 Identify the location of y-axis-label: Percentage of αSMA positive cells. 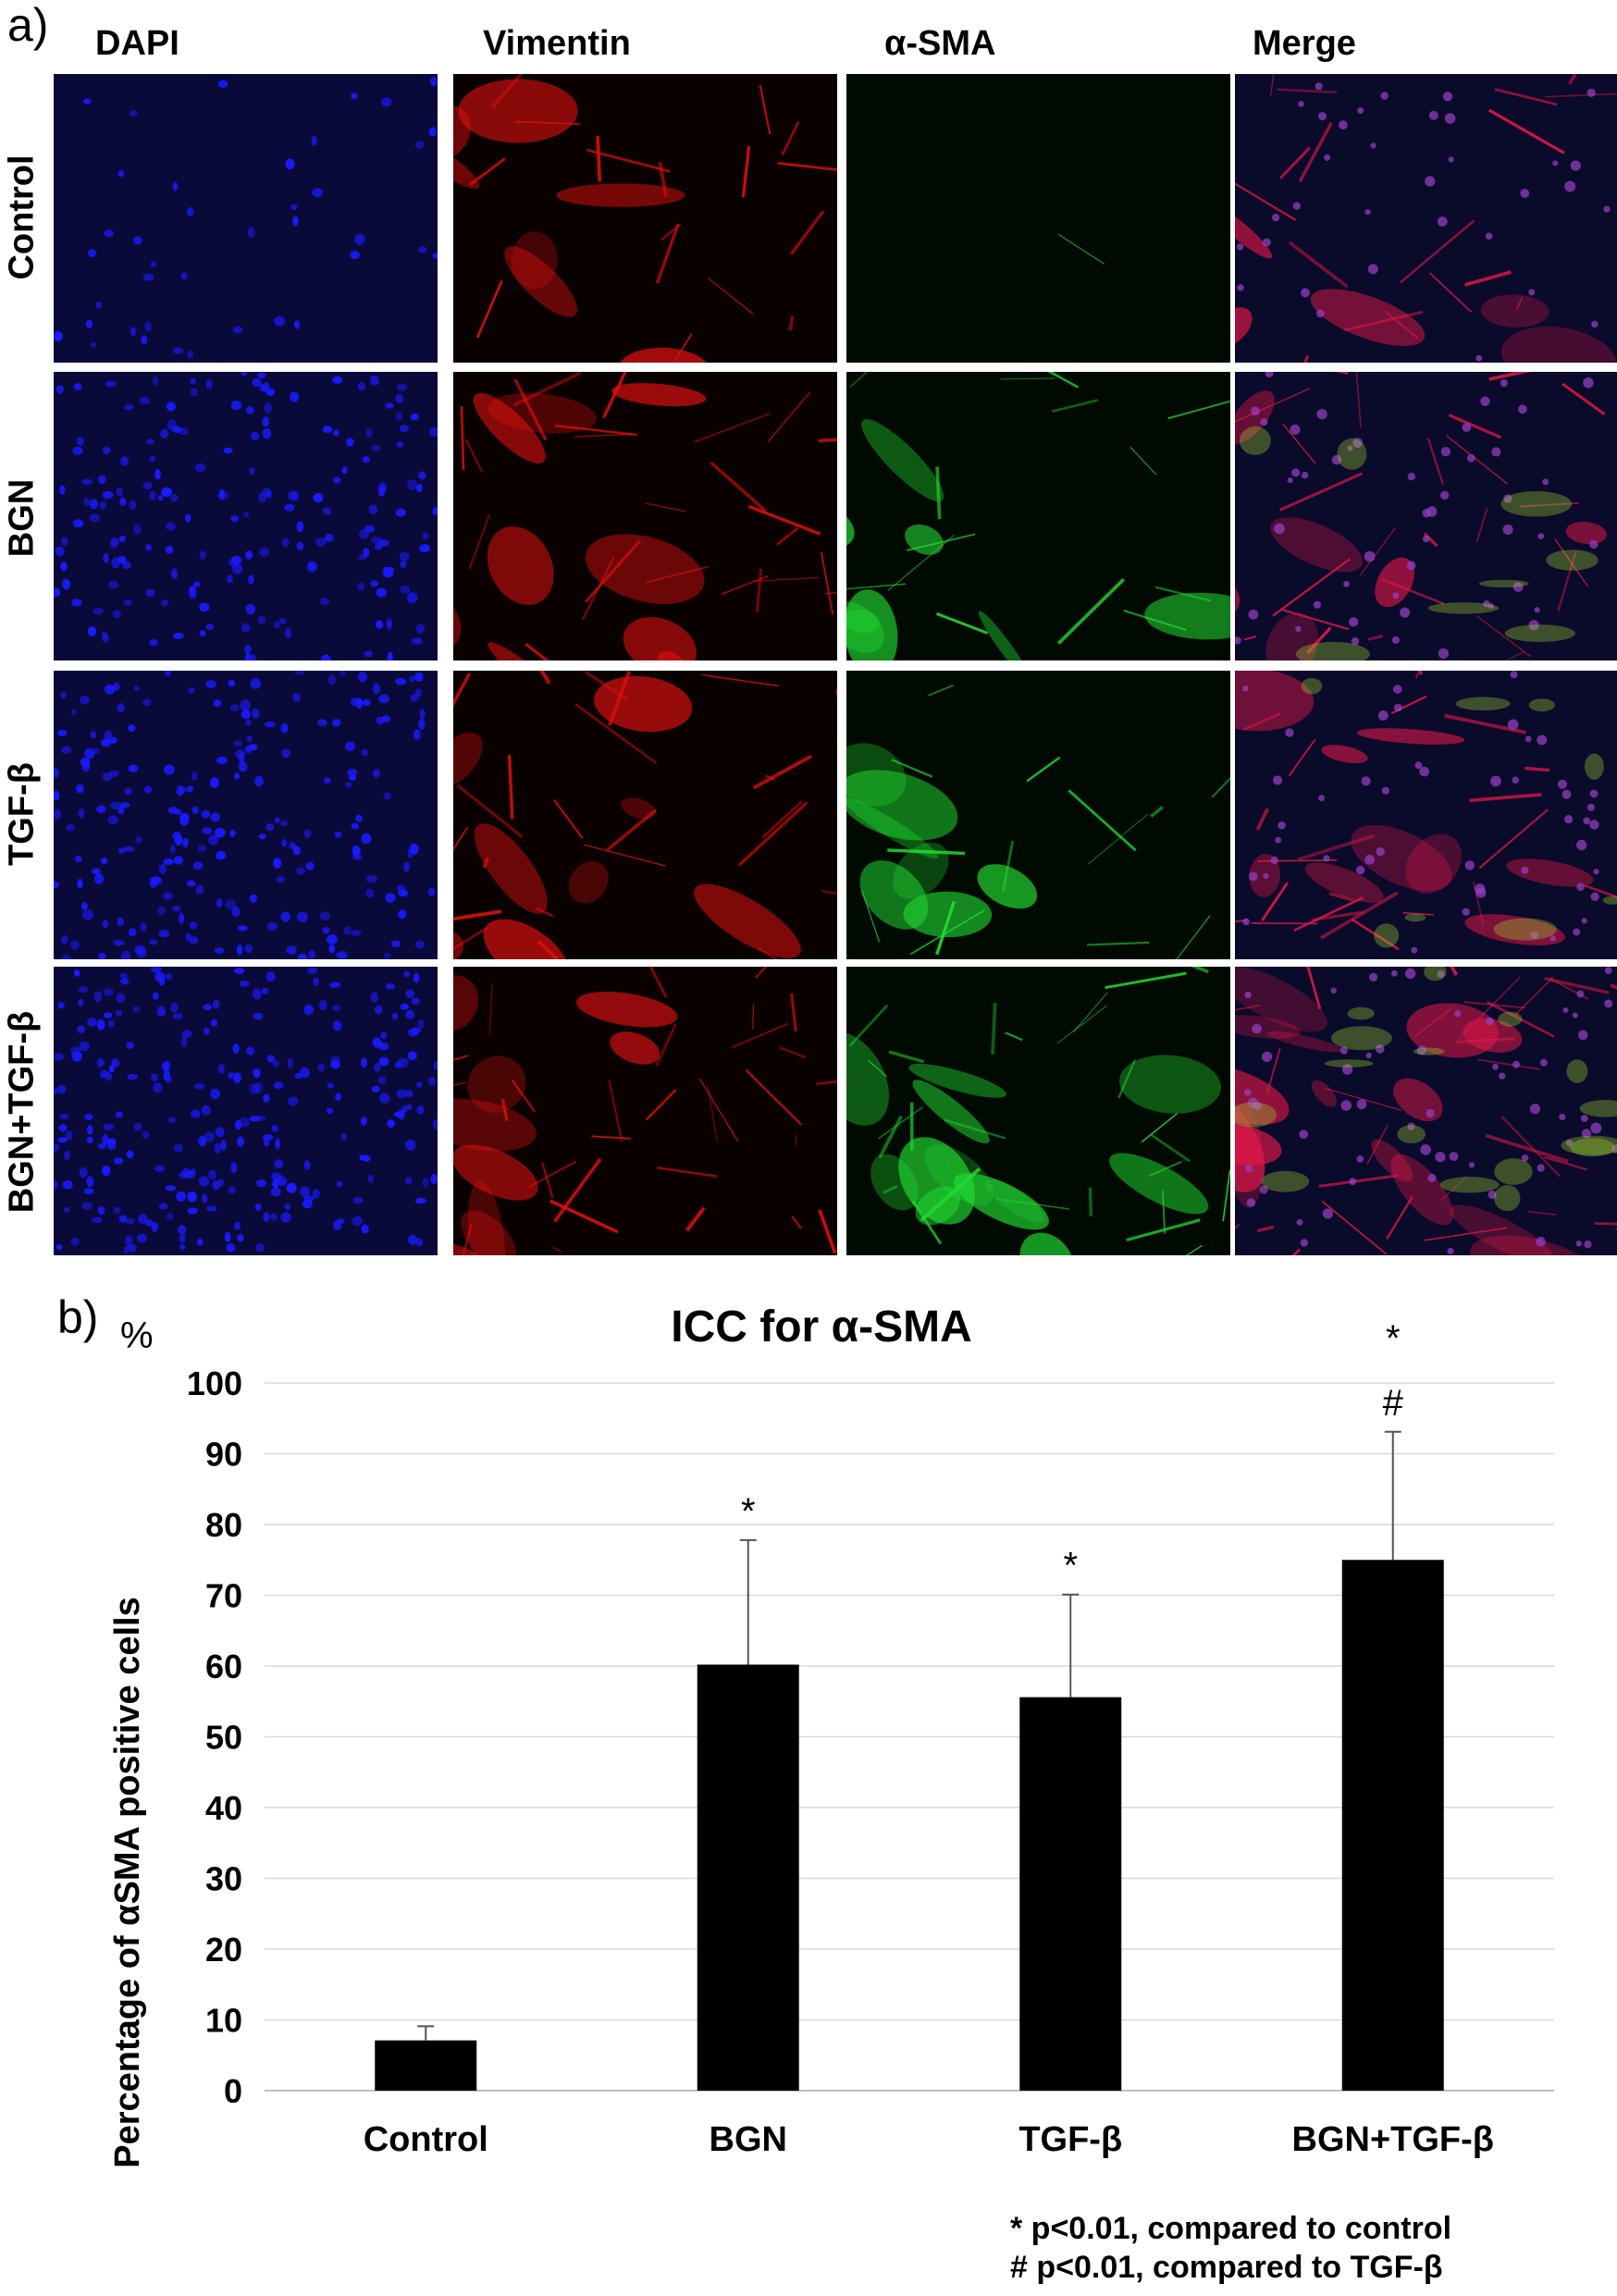
(127, 1882).